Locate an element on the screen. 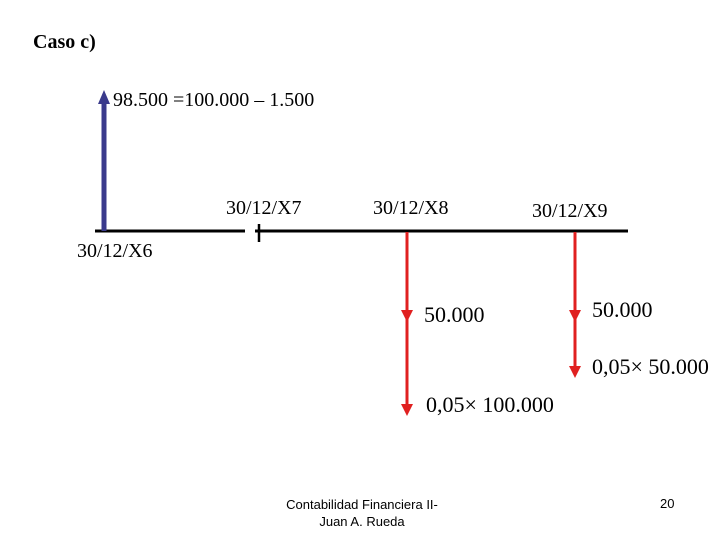  date-label-x8: 30/12/X8 is located at coordinates (411, 208).